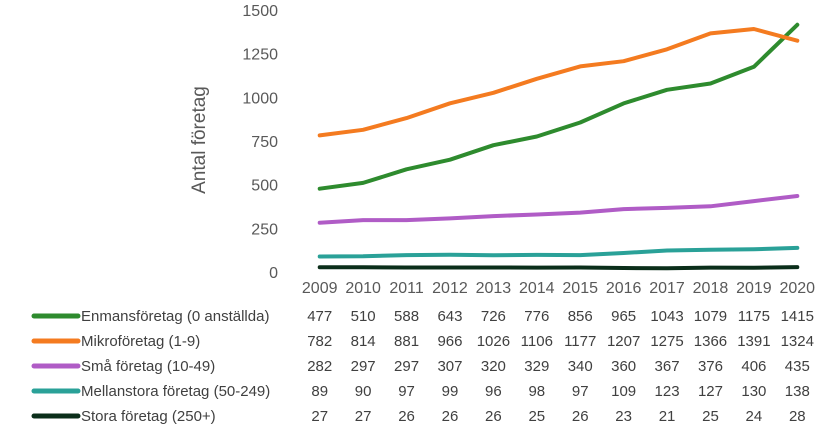  Describe the element at coordinates (753, 341) in the screenshot. I see `table-cell: 1391` at that location.